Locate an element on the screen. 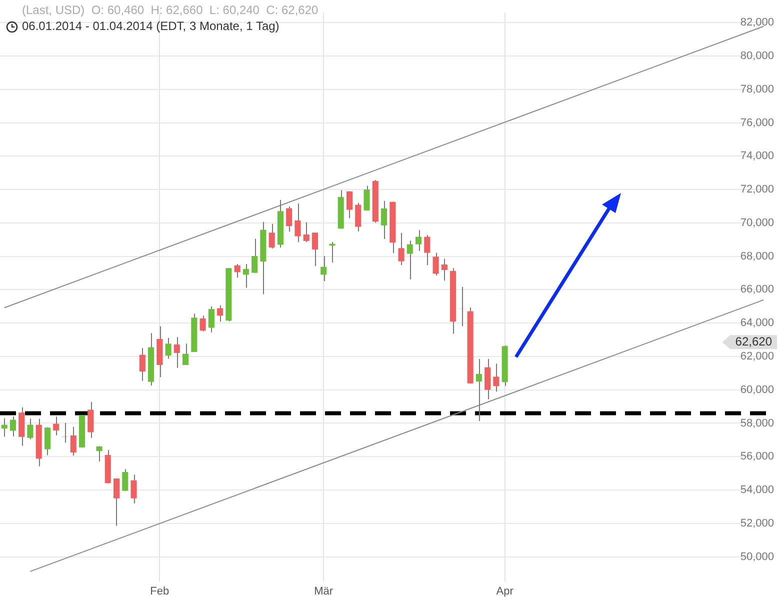 The height and width of the screenshot is (601, 780). x-tick-label: Mär is located at coordinates (324, 591).